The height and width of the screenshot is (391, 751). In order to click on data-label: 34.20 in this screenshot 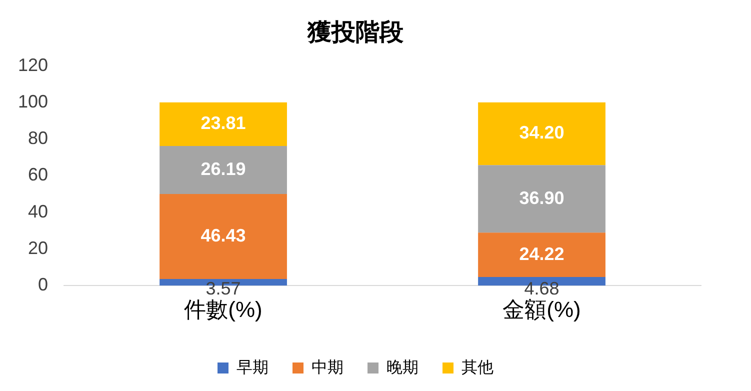, I will do `click(541, 132)`.